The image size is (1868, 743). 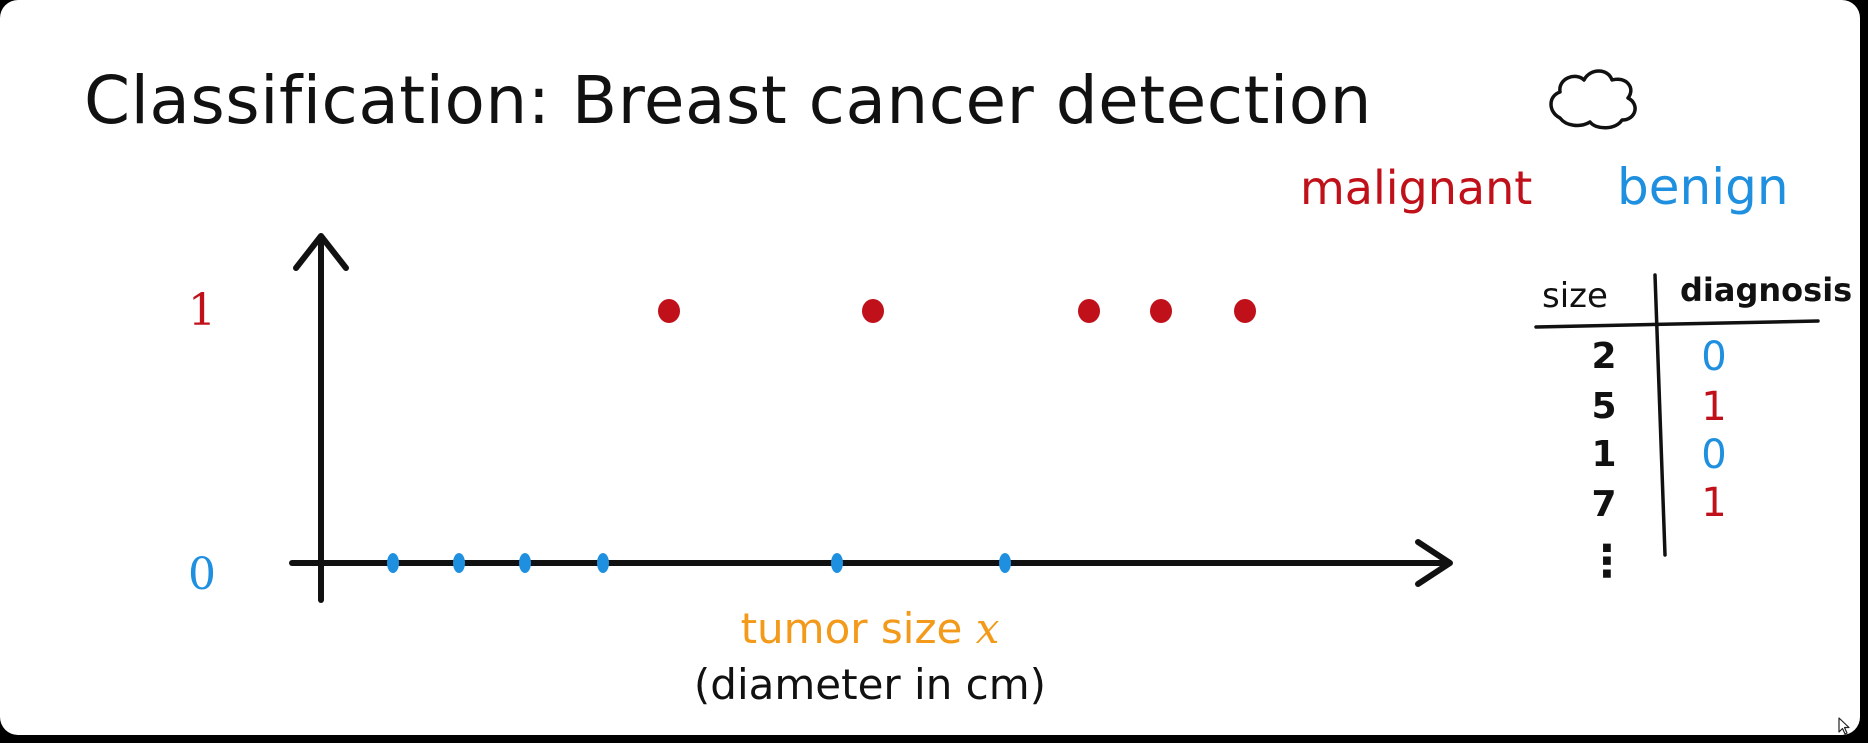 What do you see at coordinates (1575, 296) in the screenshot?
I see `table-header-size: size` at bounding box center [1575, 296].